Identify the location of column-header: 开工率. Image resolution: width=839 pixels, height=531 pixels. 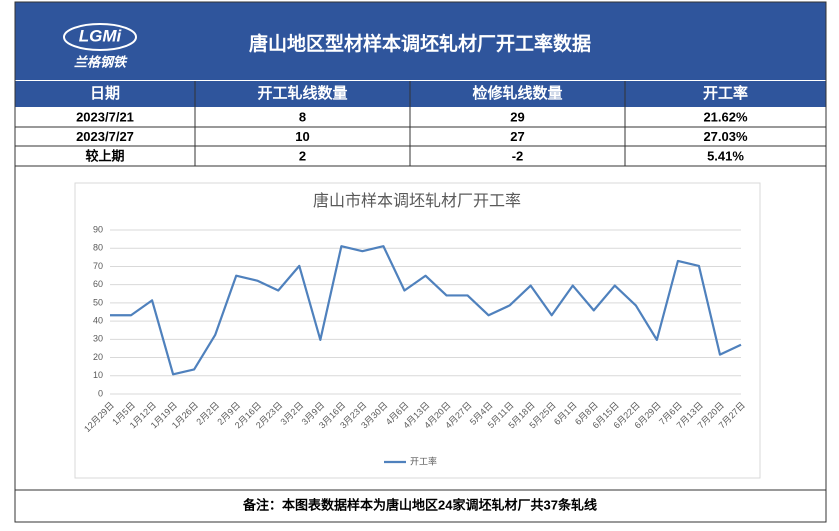
(725, 93).